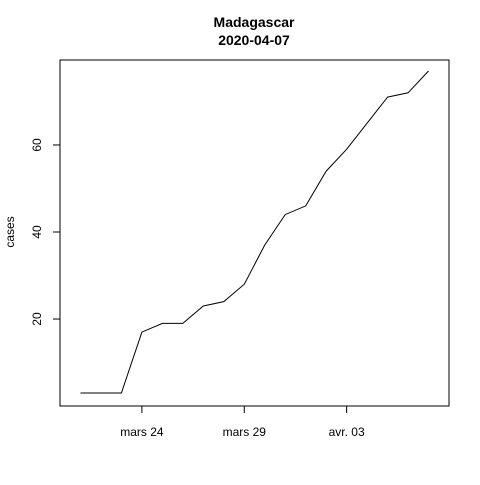  What do you see at coordinates (245, 432) in the screenshot?
I see `x-tick-label: mars 29` at bounding box center [245, 432].